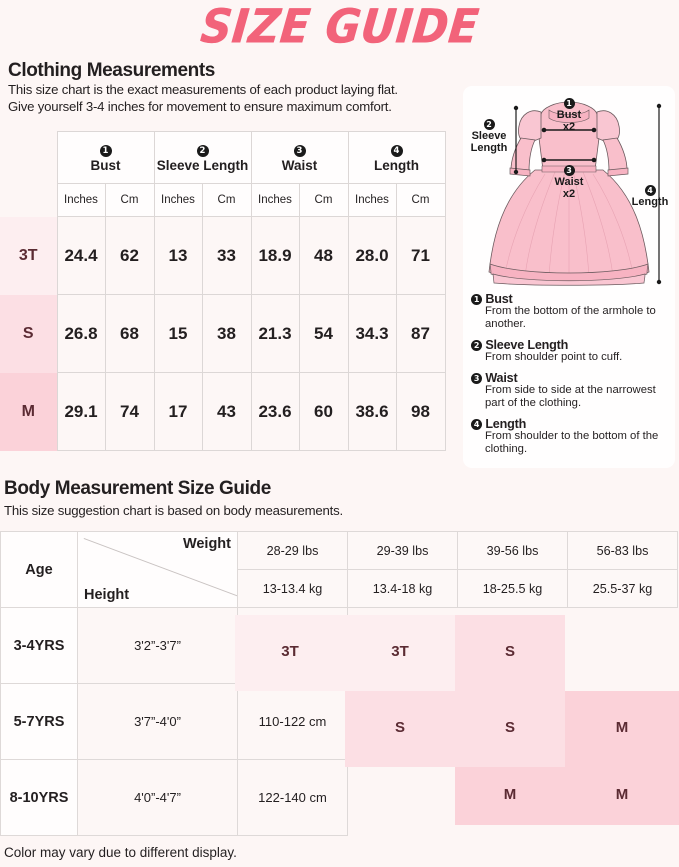  Describe the element at coordinates (178, 200) in the screenshot. I see `unit-header-2: Inches` at that location.